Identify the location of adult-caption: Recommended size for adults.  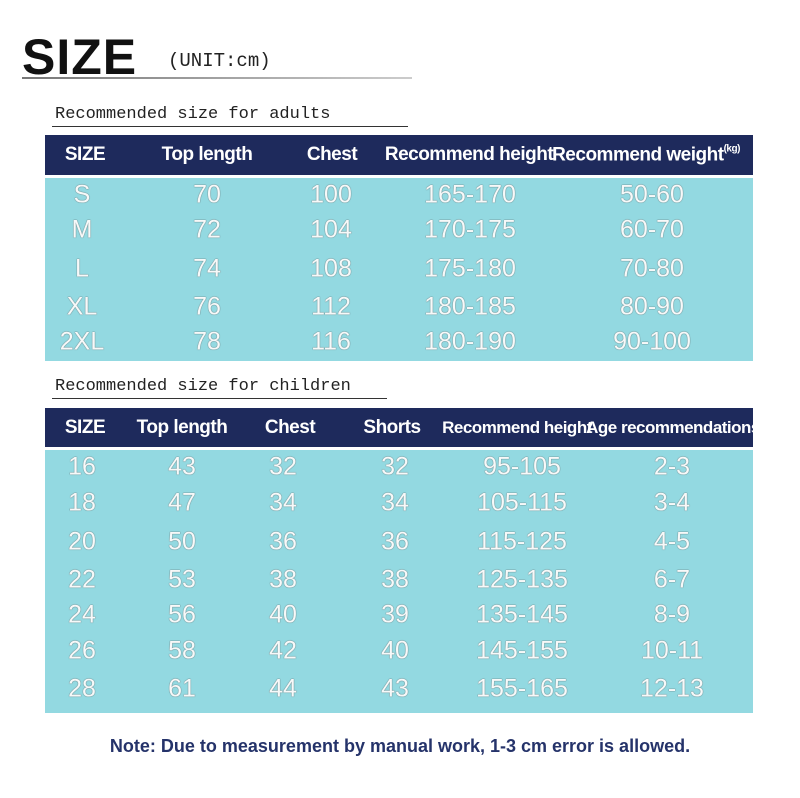
(193, 114).